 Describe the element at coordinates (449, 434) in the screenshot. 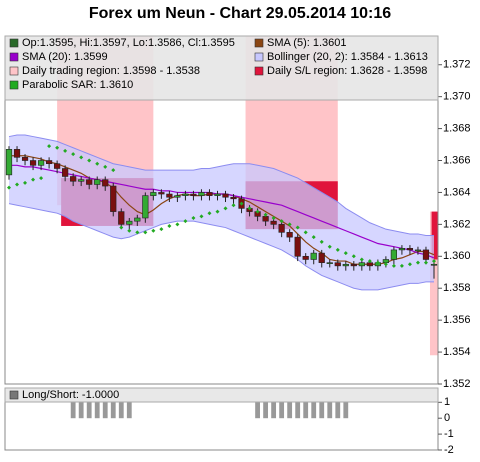

I see `y-tick-label: -1` at that location.